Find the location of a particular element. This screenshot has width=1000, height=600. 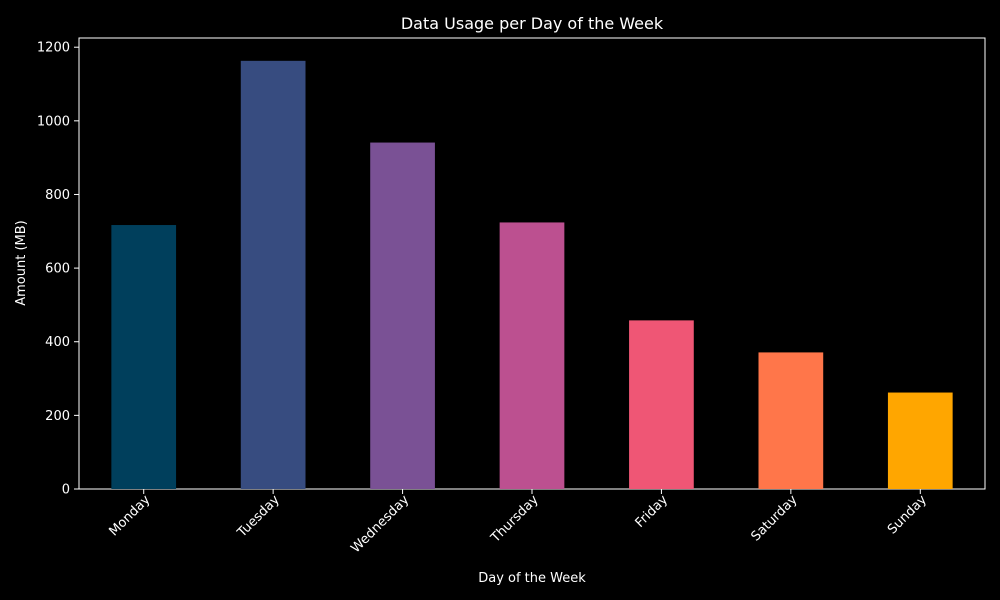

y-axis: 0 200 400 600 800 1000 1200 is located at coordinates (58, 269).